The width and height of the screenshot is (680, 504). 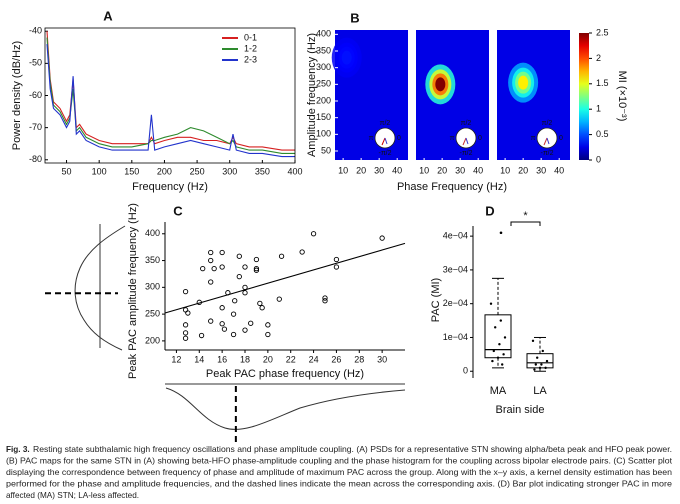 I want to click on x-tick-label: 200, so click(x=164, y=171).